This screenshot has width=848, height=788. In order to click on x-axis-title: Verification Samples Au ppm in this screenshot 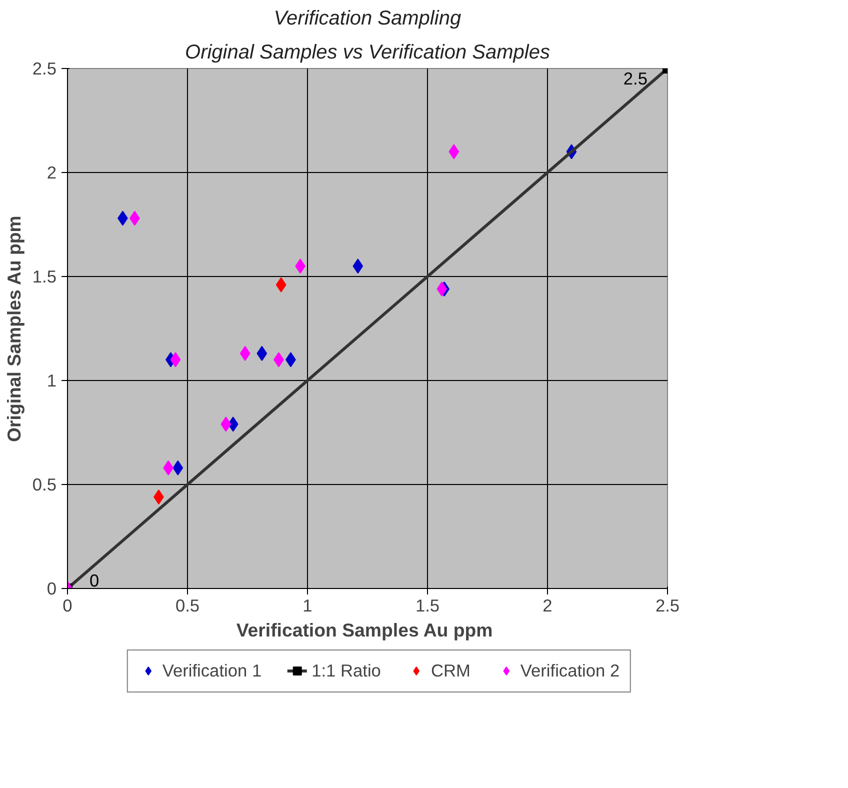, I will do `click(364, 630)`.